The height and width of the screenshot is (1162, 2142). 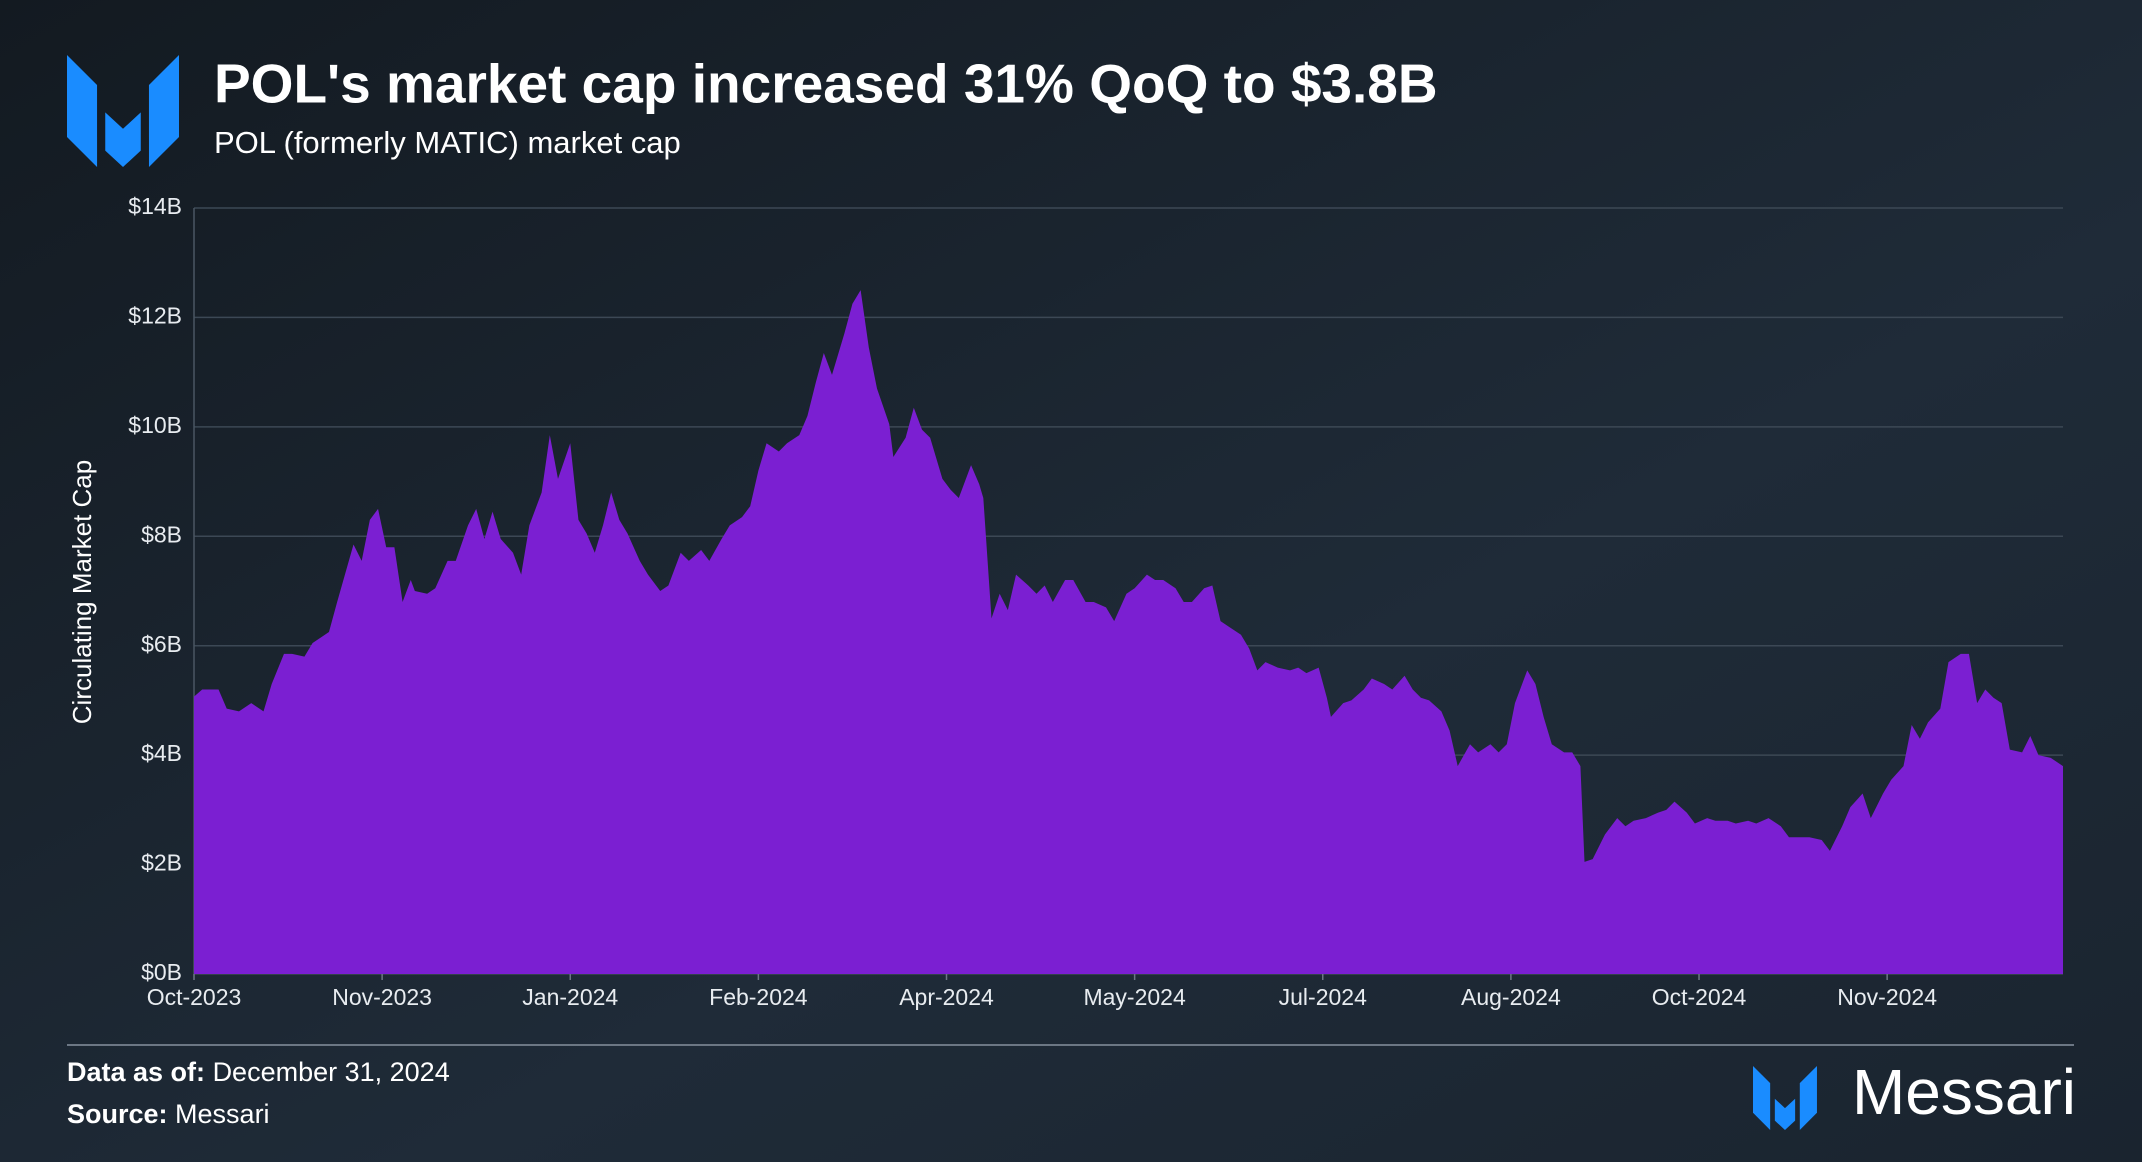 What do you see at coordinates (155, 425) in the screenshot?
I see `y-tick-label: $10B` at bounding box center [155, 425].